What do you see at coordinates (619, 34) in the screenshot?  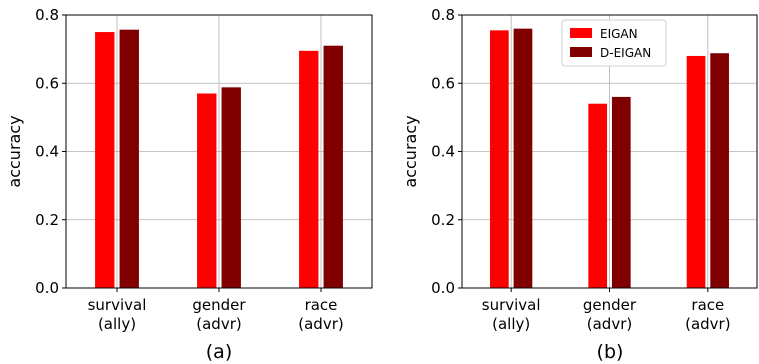 I see `legend-label-eigan: EIGAN` at bounding box center [619, 34].